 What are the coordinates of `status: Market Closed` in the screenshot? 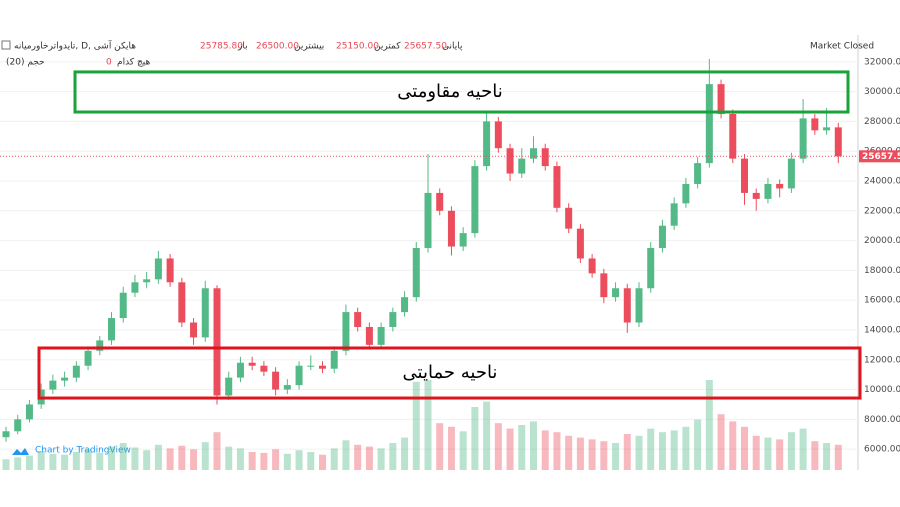 It's located at (842, 47).